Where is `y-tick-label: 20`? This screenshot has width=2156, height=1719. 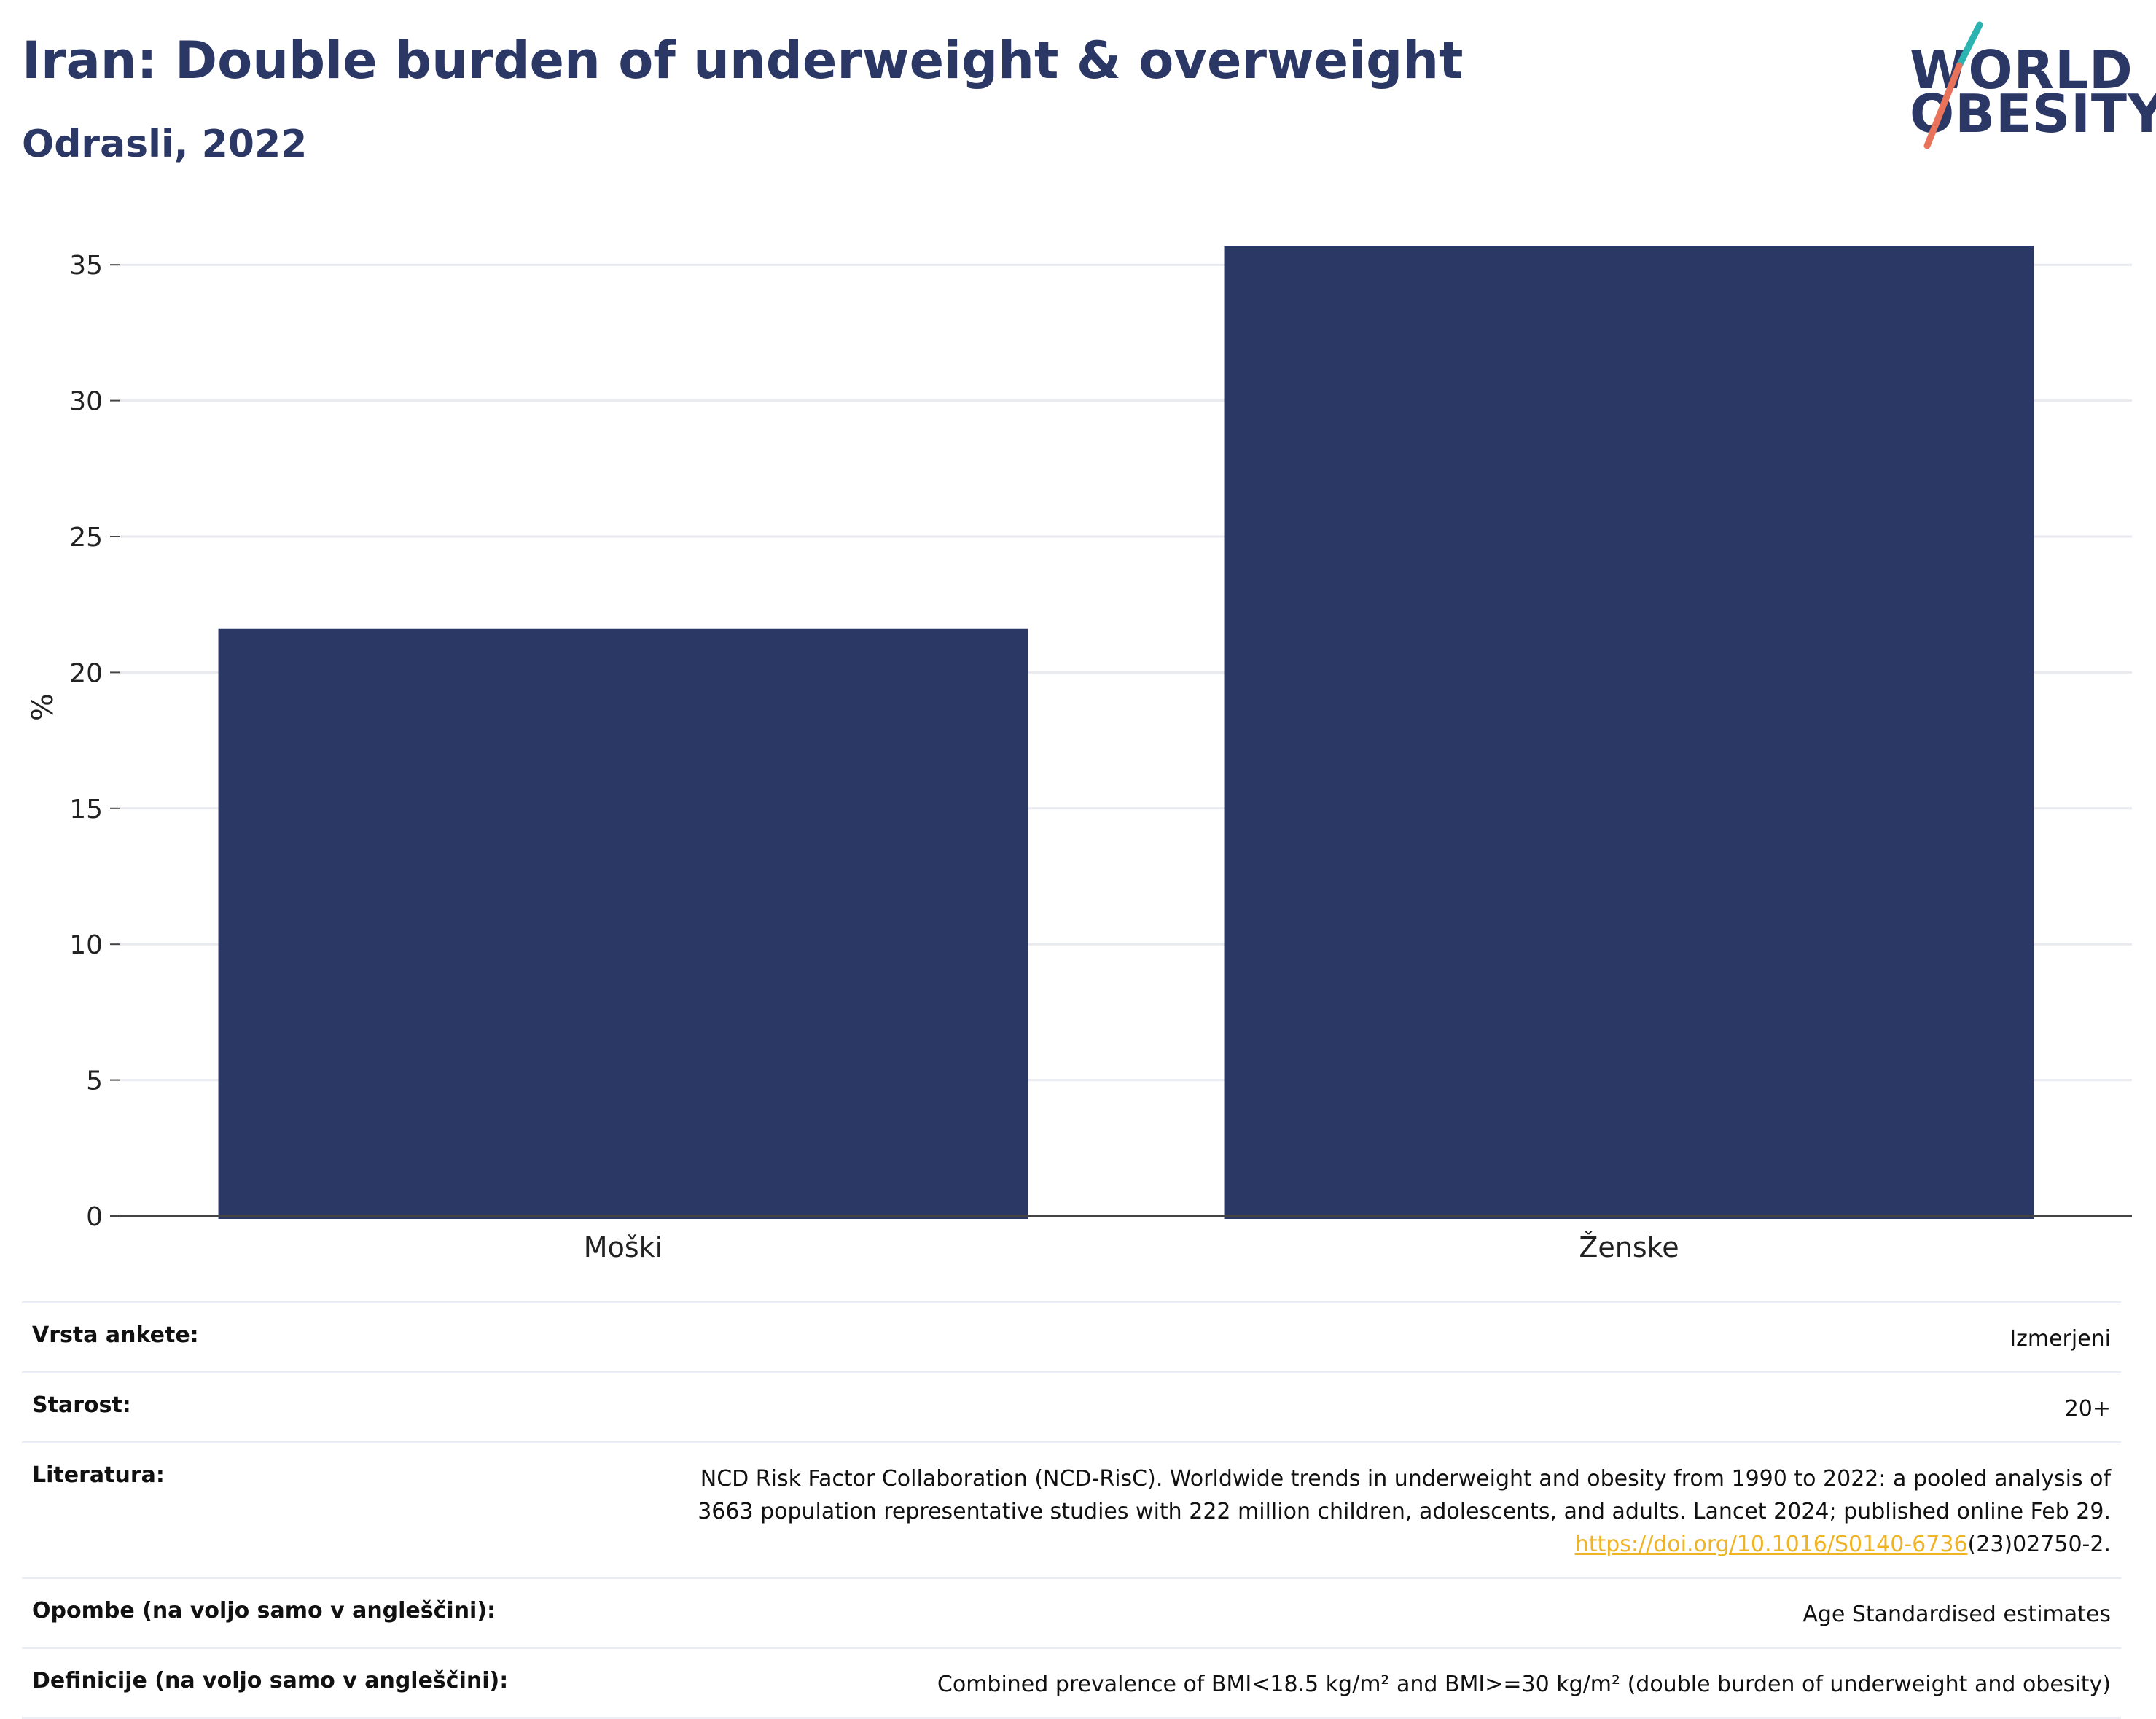 y-tick-label: 20 is located at coordinates (86, 673).